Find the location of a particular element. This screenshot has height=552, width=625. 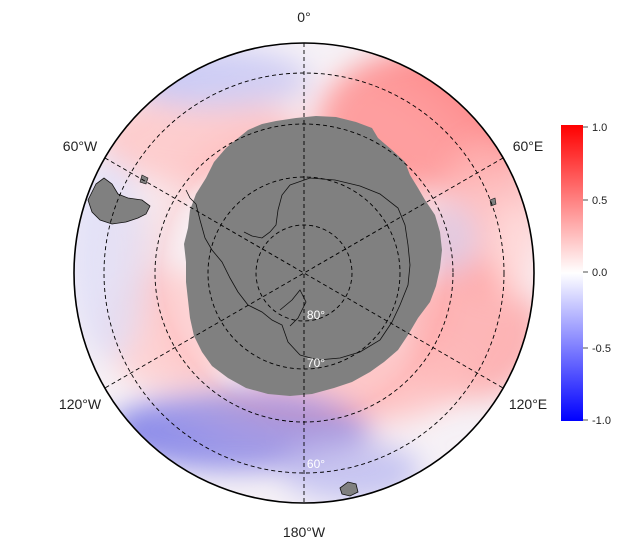

lon-label-lower-left: 120°W is located at coordinates (80, 404).